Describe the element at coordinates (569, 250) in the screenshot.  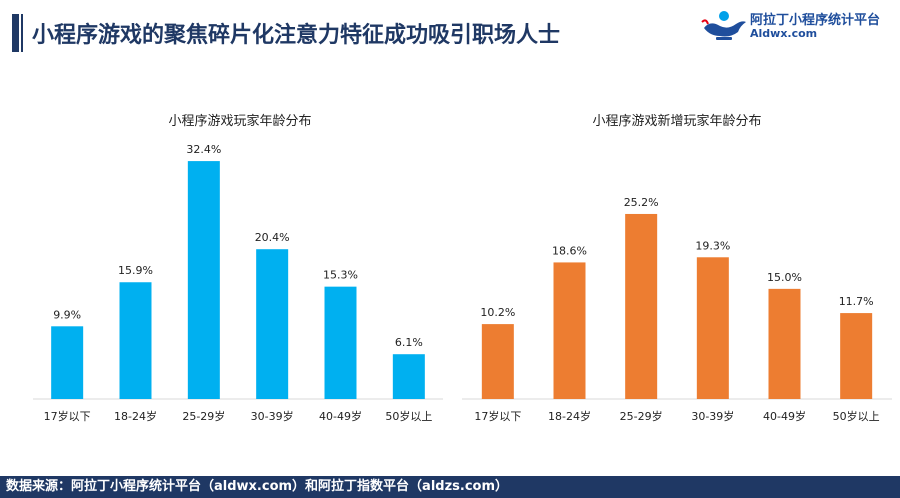
I see `data-label: 18.6%` at that location.